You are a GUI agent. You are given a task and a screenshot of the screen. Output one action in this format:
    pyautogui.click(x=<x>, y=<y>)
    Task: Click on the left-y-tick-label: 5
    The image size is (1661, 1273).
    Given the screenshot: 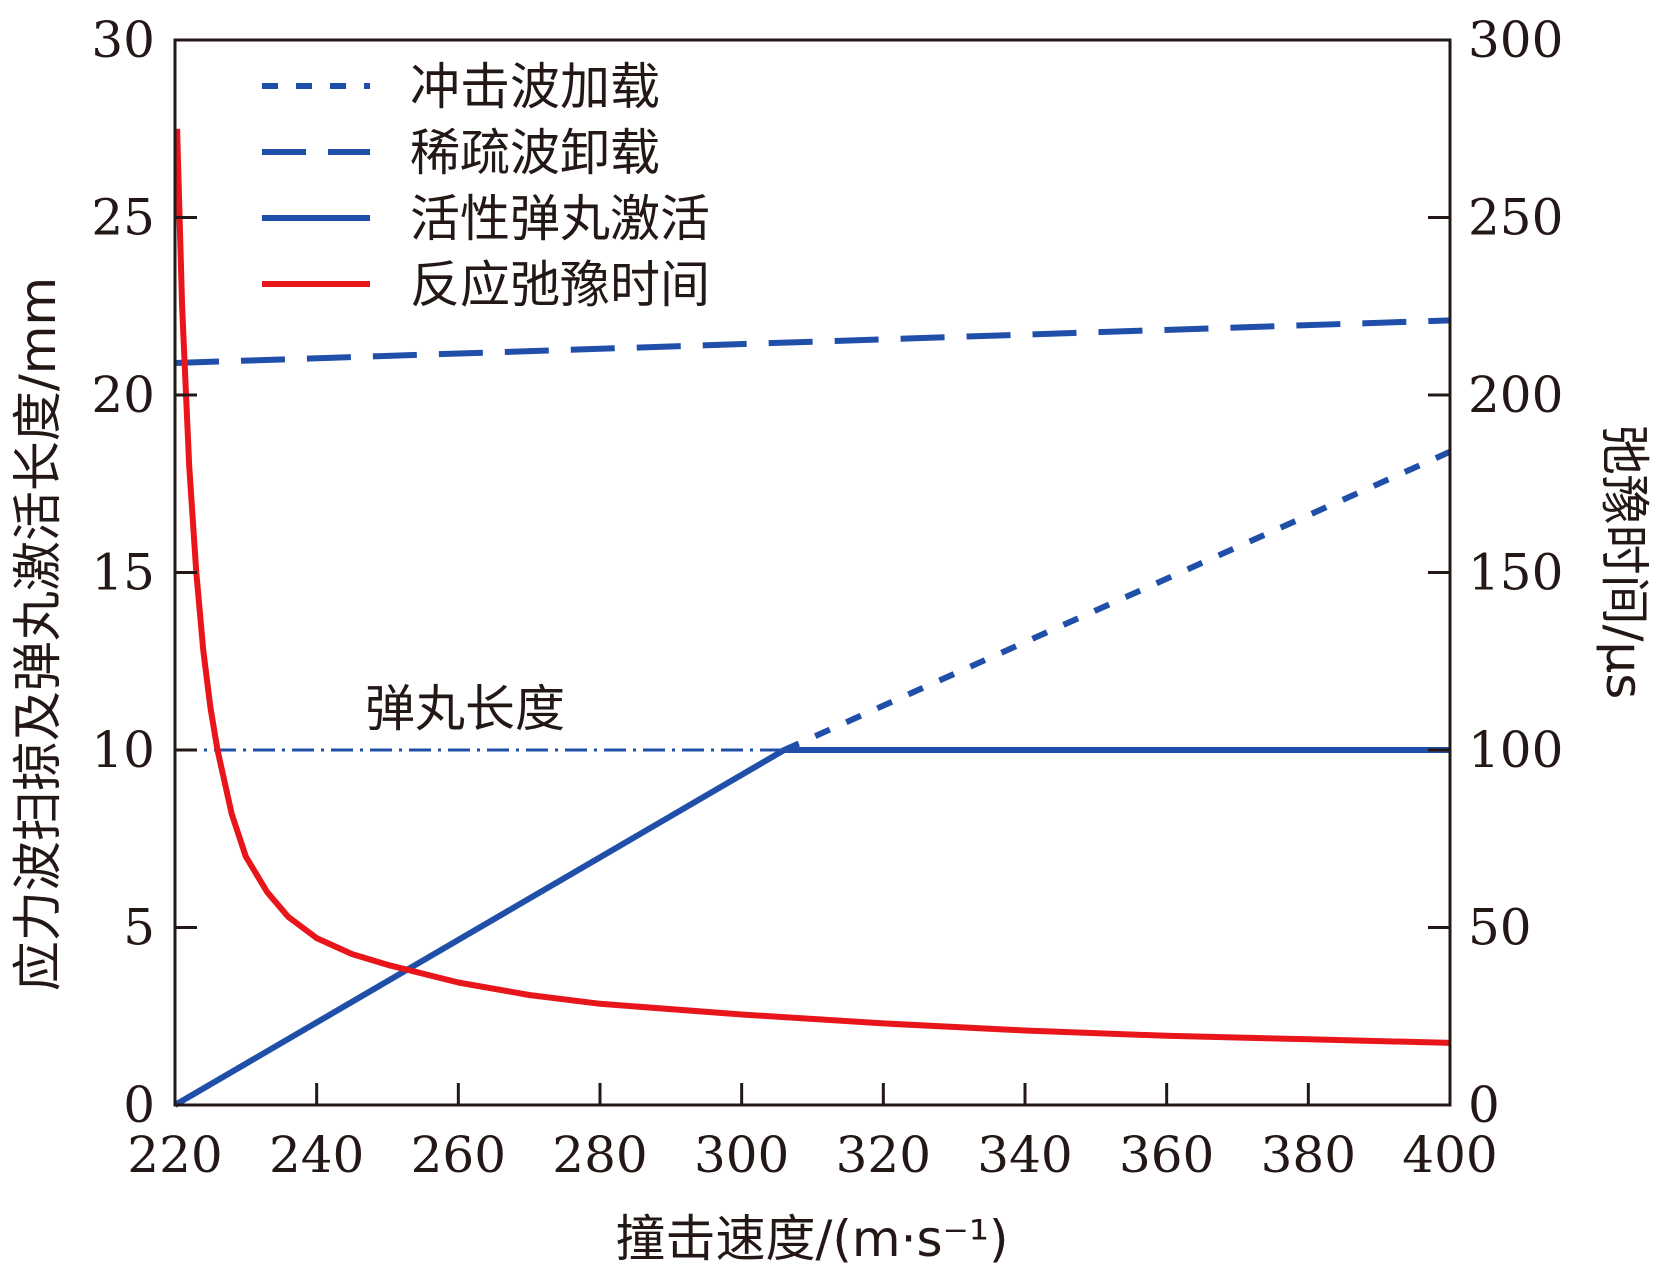 What is the action you would take?
    pyautogui.click(x=139, y=928)
    